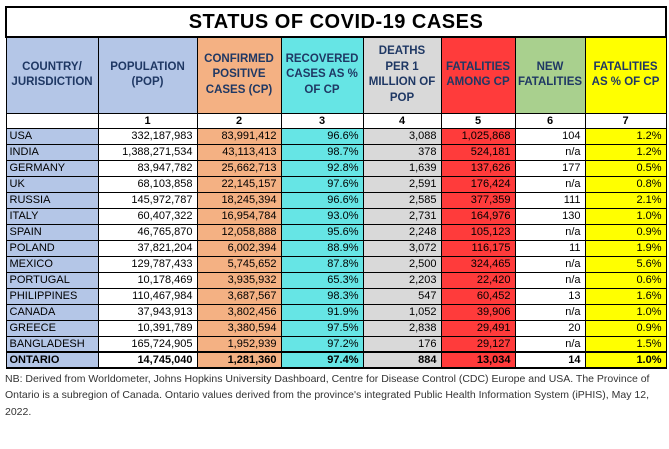 This screenshot has height=449, width=669. What do you see at coordinates (550, 248) in the screenshot?
I see `cell-new-fatalities: 11` at bounding box center [550, 248].